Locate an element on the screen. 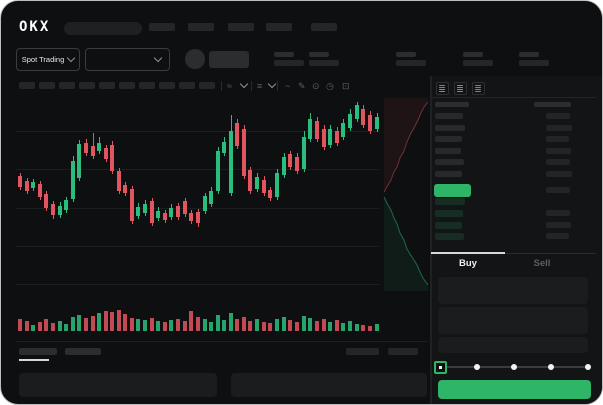  camera-icon: ⊙ is located at coordinates (316, 86).